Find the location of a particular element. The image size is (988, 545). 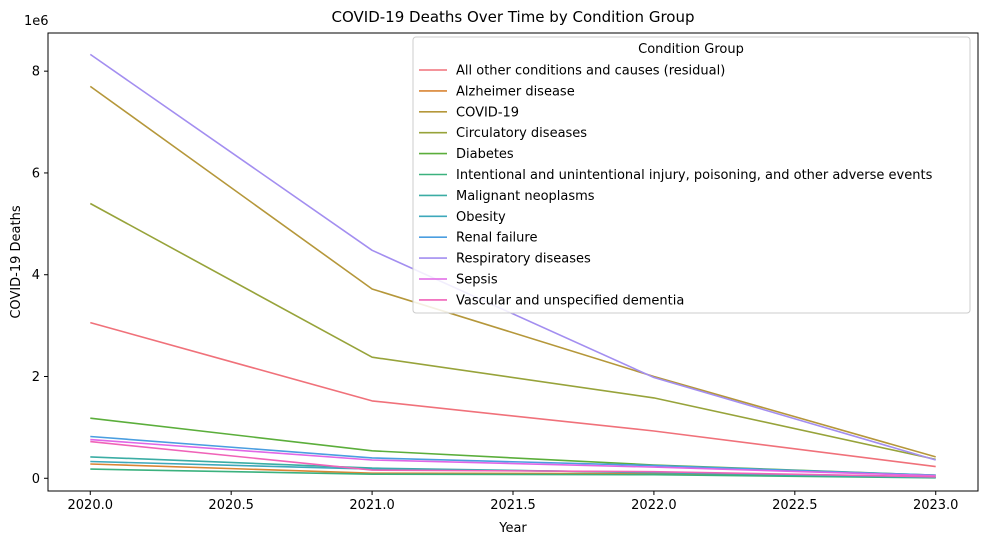

y-tick-label: 8 is located at coordinates (36, 72).